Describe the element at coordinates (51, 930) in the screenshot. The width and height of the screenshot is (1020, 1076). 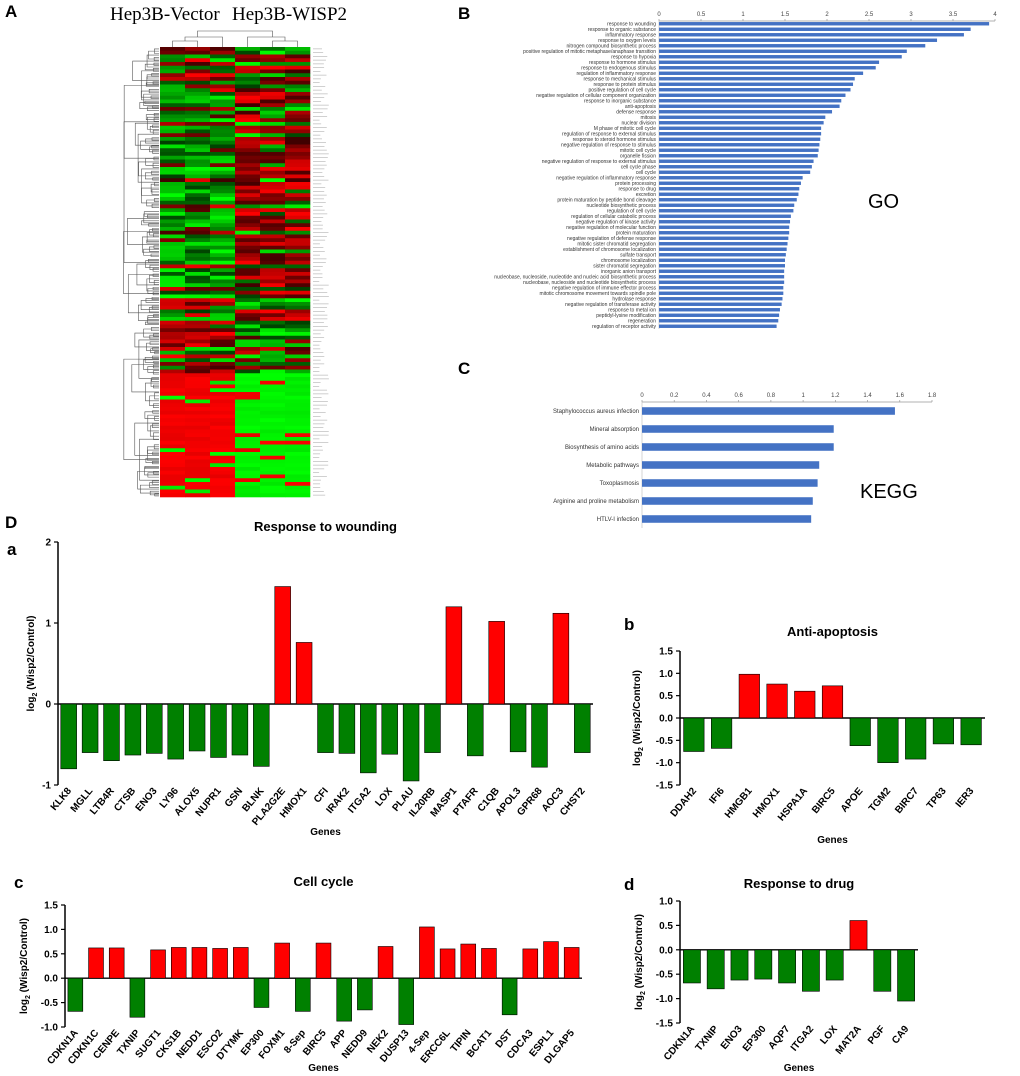
I see `y-tick-label: 1.0` at that location.